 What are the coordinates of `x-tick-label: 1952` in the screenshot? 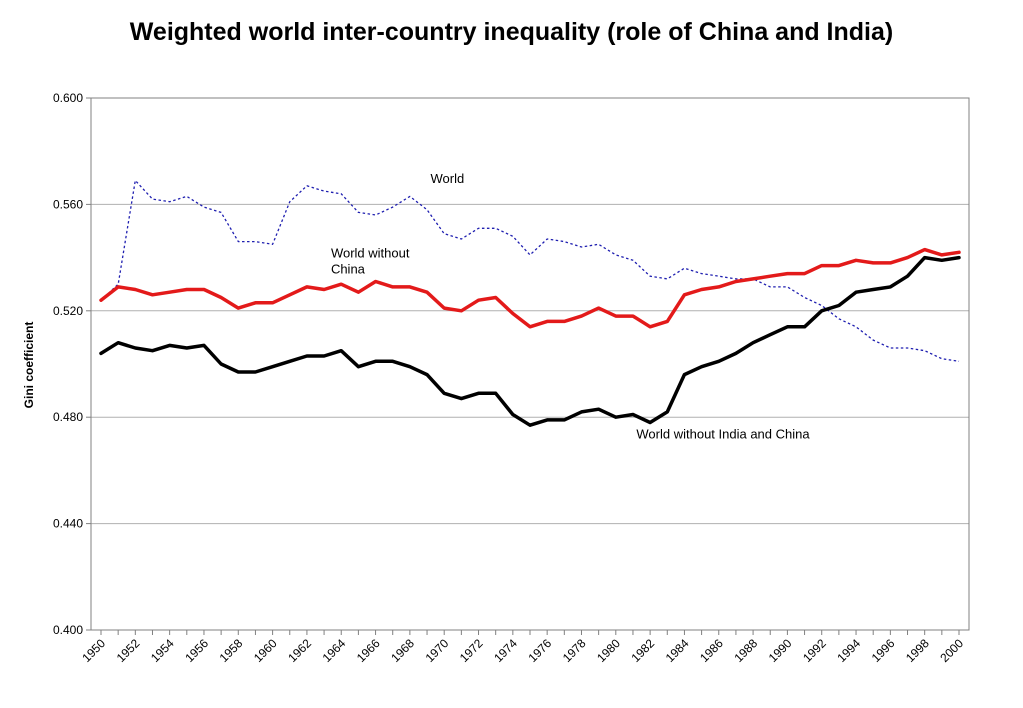 It's located at (128, 650).